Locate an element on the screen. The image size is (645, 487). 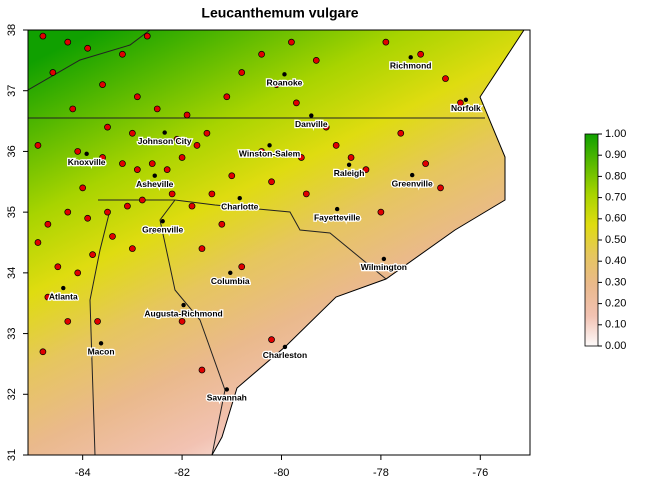
city-label: Fayetteville is located at coordinates (337, 217).